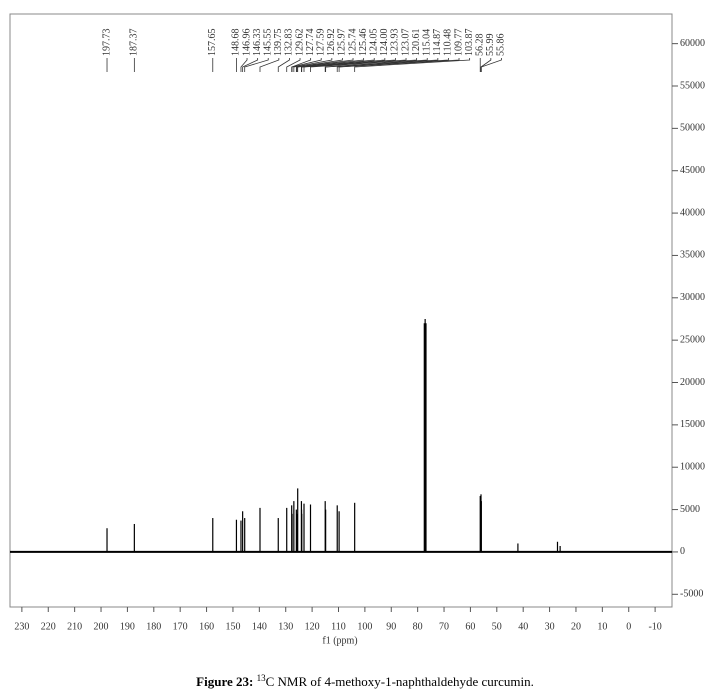 Image resolution: width=715 pixels, height=697 pixels. What do you see at coordinates (470, 626) in the screenshot?
I see `x-tick-label: 60` at bounding box center [470, 626].